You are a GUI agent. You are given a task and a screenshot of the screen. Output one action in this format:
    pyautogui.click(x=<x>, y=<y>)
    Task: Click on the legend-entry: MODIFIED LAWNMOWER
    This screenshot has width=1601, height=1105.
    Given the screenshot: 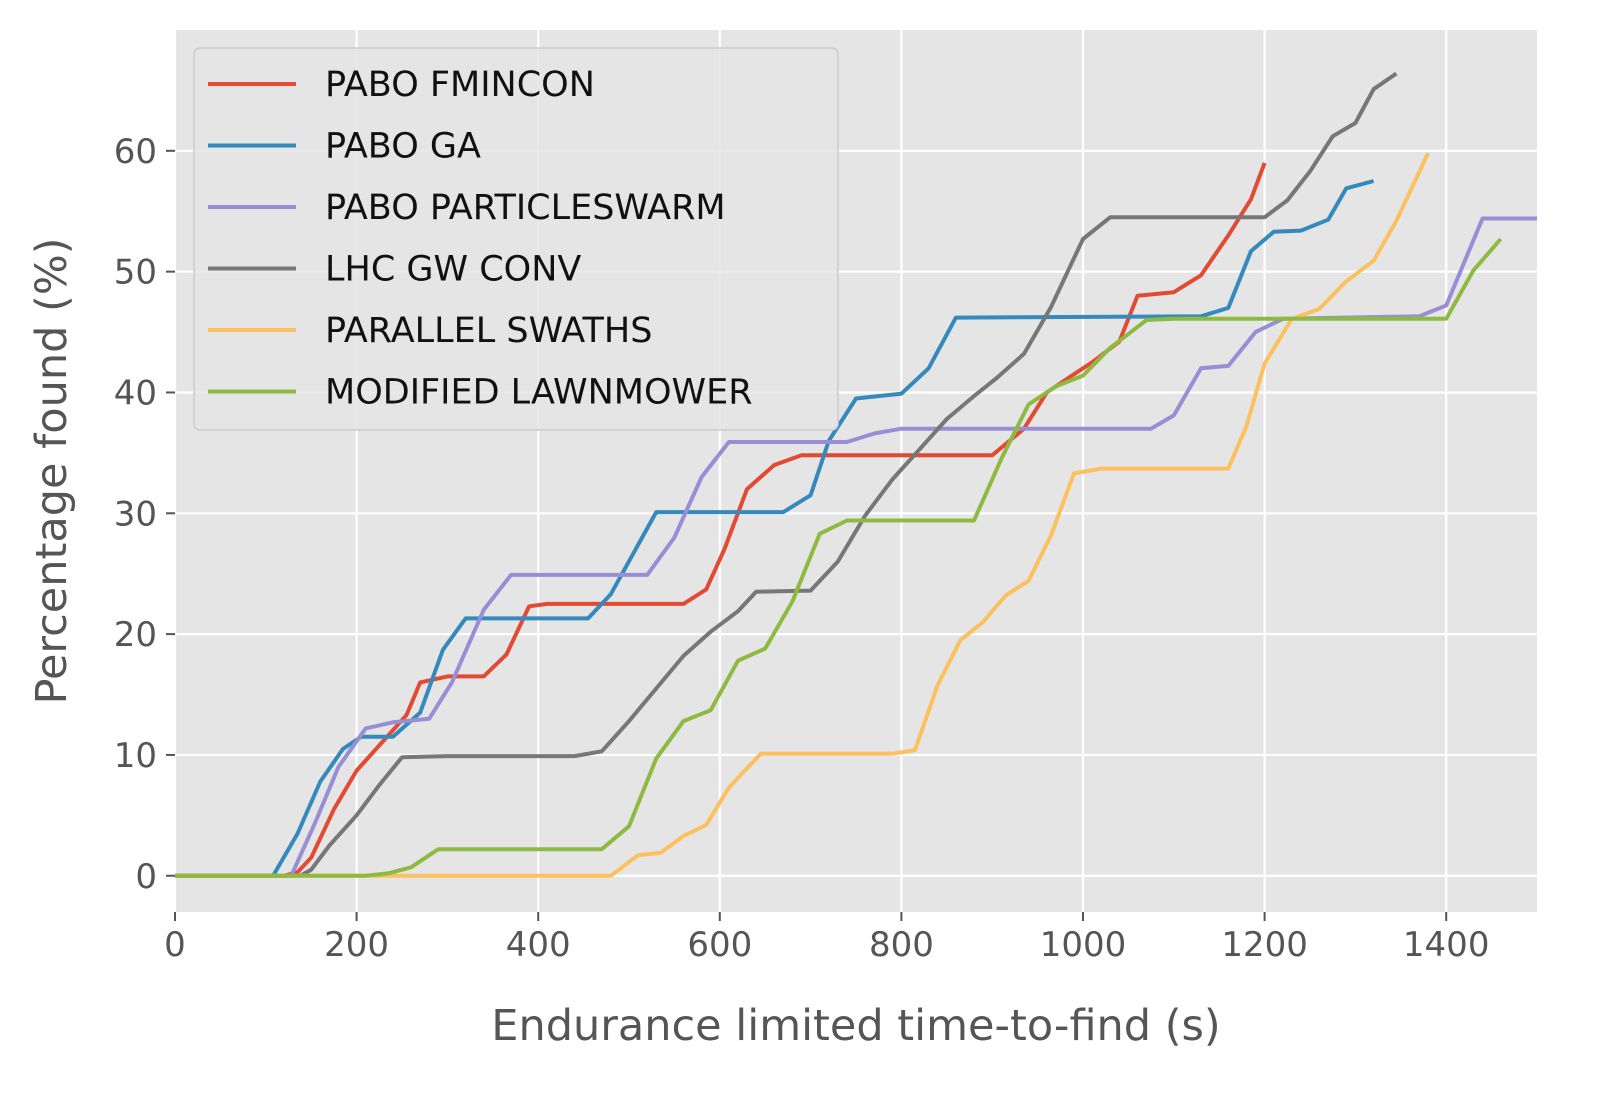 What is the action you would take?
    pyautogui.click(x=539, y=393)
    